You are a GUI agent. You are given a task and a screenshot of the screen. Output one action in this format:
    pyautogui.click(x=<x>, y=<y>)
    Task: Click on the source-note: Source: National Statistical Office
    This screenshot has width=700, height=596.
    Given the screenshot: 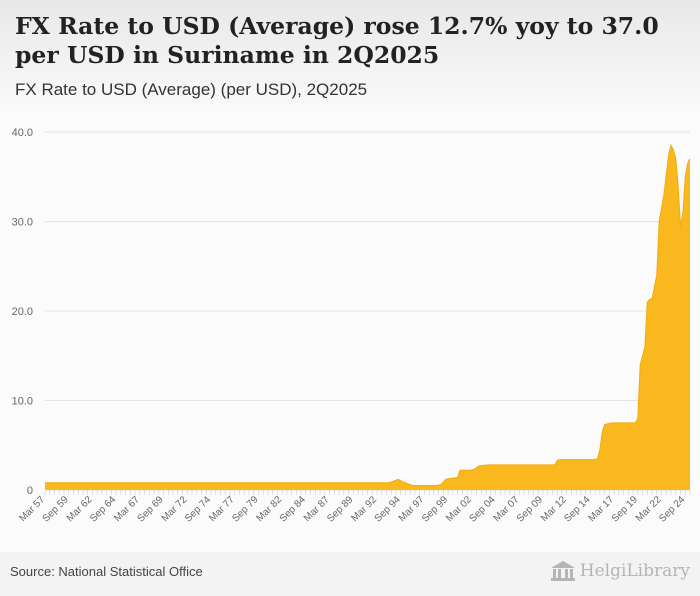 What is the action you would take?
    pyautogui.click(x=106, y=571)
    